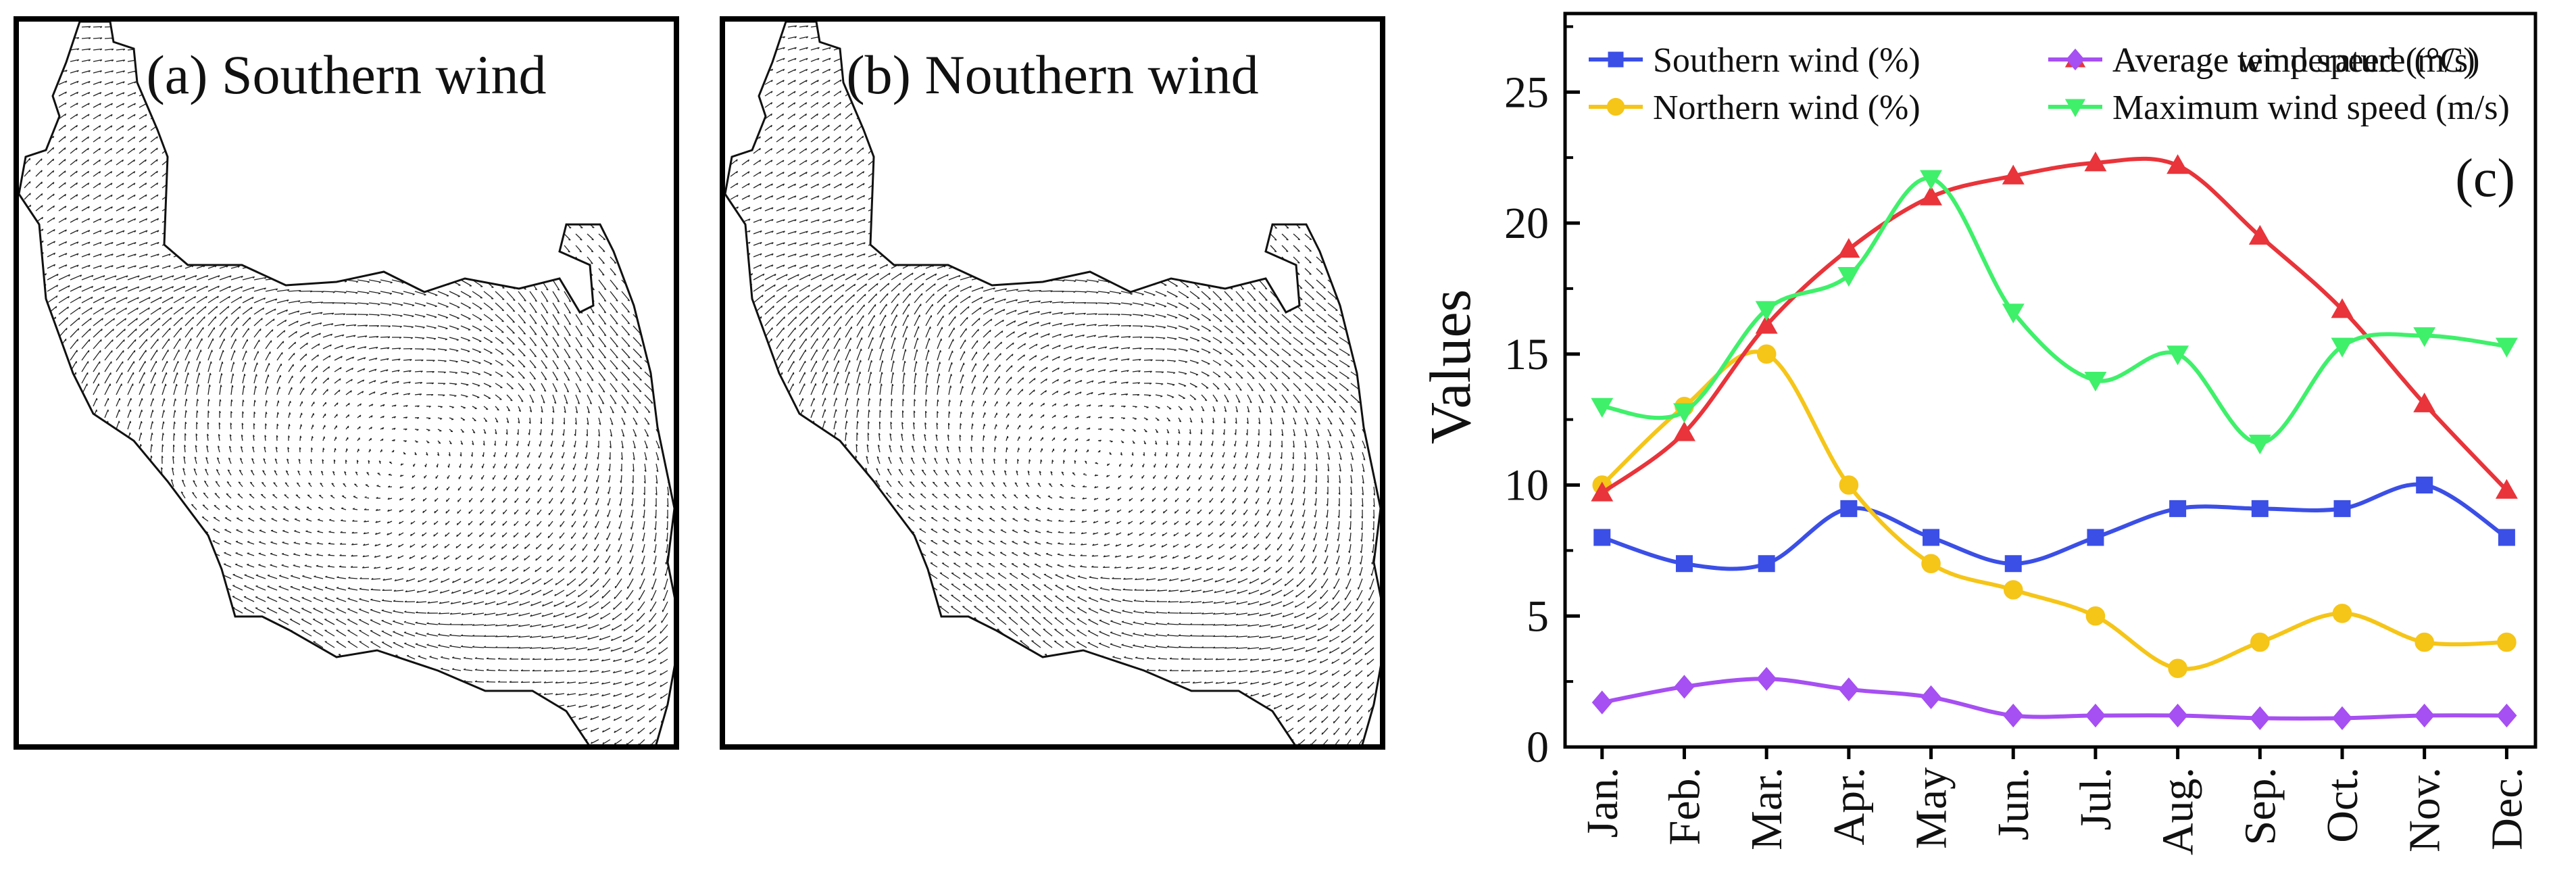  Describe the element at coordinates (2485, 178) in the screenshot. I see `panel-c-label: (c)` at that location.